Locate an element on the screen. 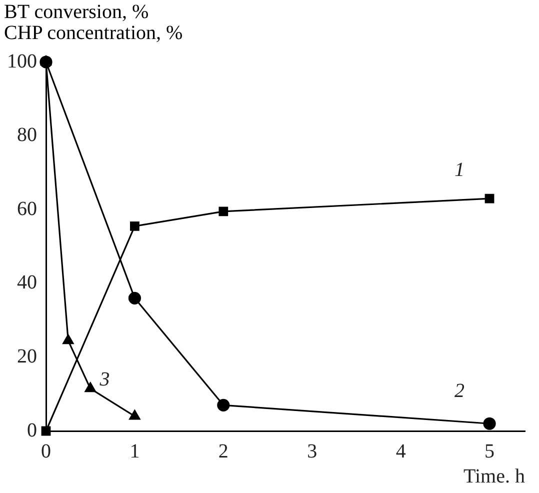  series-label: 3 is located at coordinates (104, 379).